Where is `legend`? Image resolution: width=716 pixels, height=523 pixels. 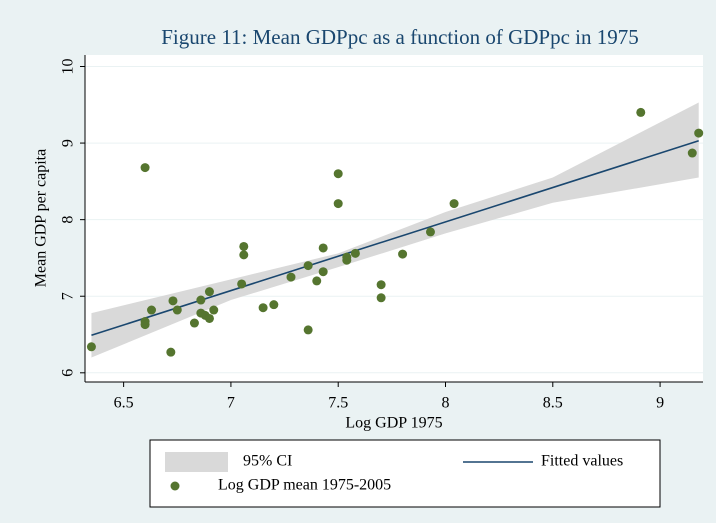 legend is located at coordinates (405, 473).